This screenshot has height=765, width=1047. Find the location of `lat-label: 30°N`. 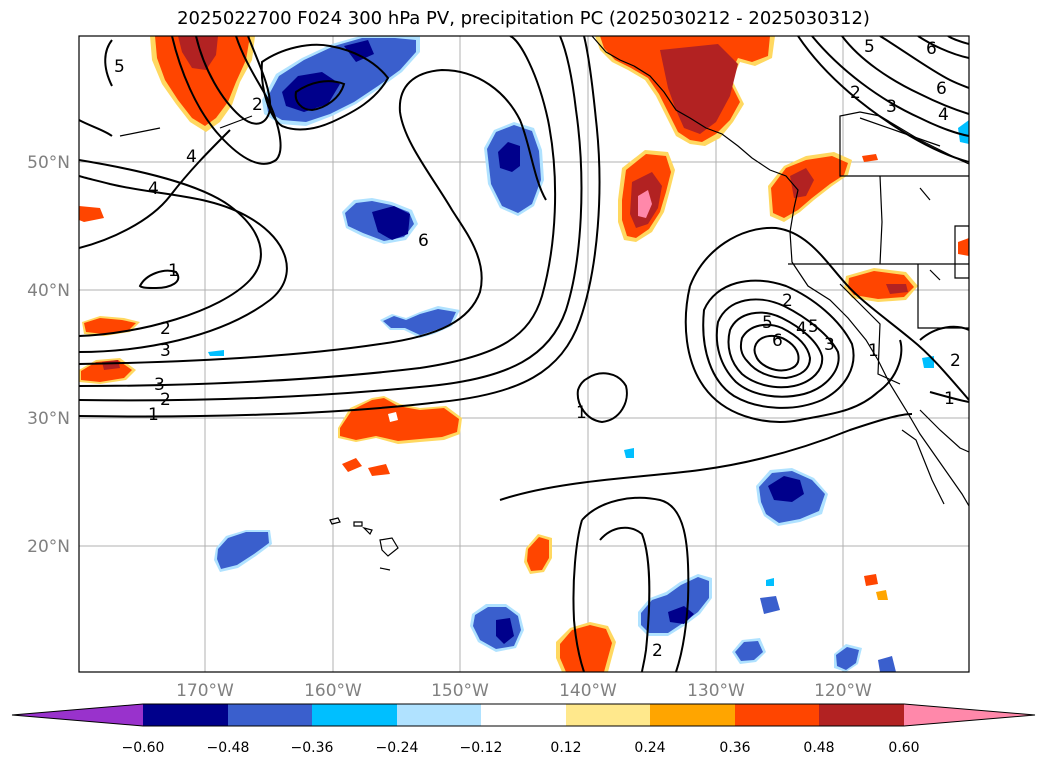

lat-label: 30°N is located at coordinates (48, 419).